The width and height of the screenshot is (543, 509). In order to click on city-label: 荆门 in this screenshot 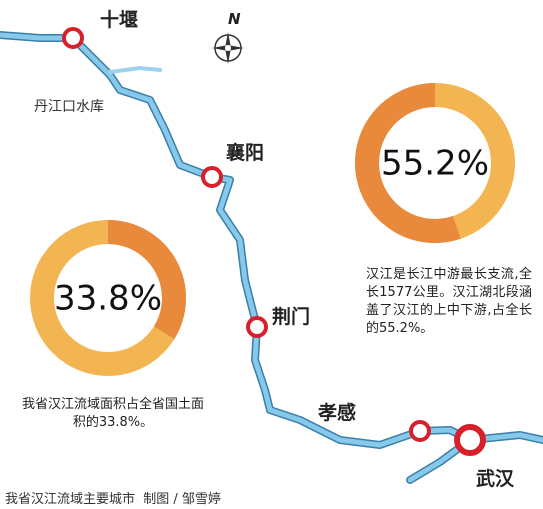, I will do `click(291, 317)`.